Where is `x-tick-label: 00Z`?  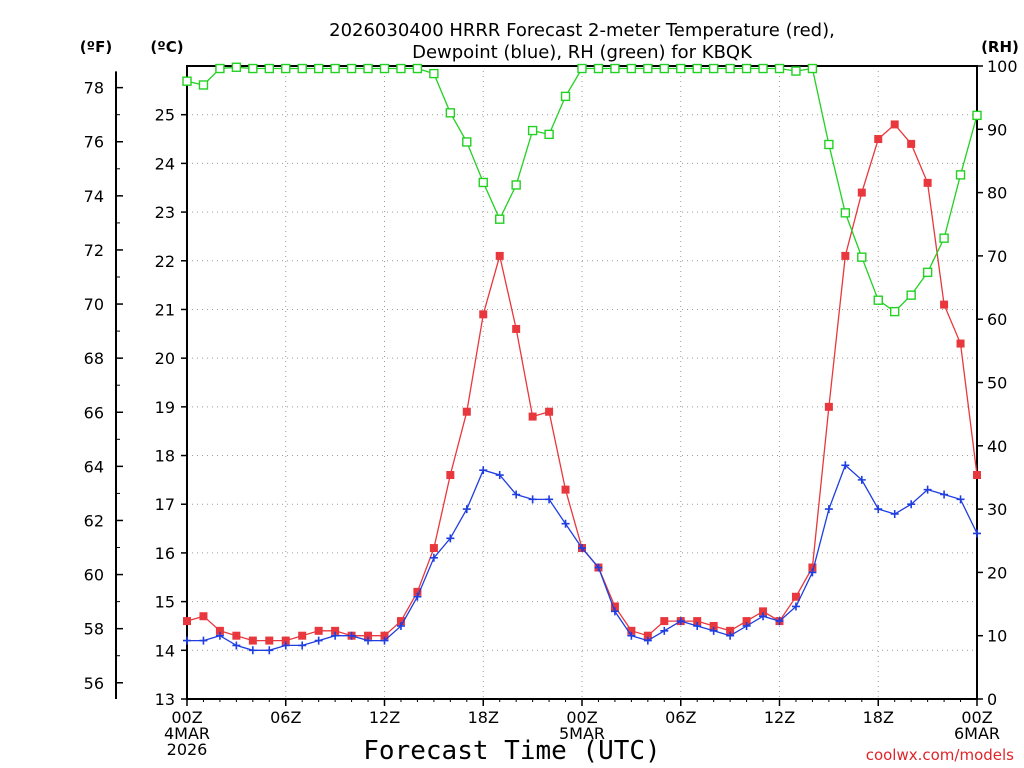
x-tick-label: 00Z is located at coordinates (186, 717).